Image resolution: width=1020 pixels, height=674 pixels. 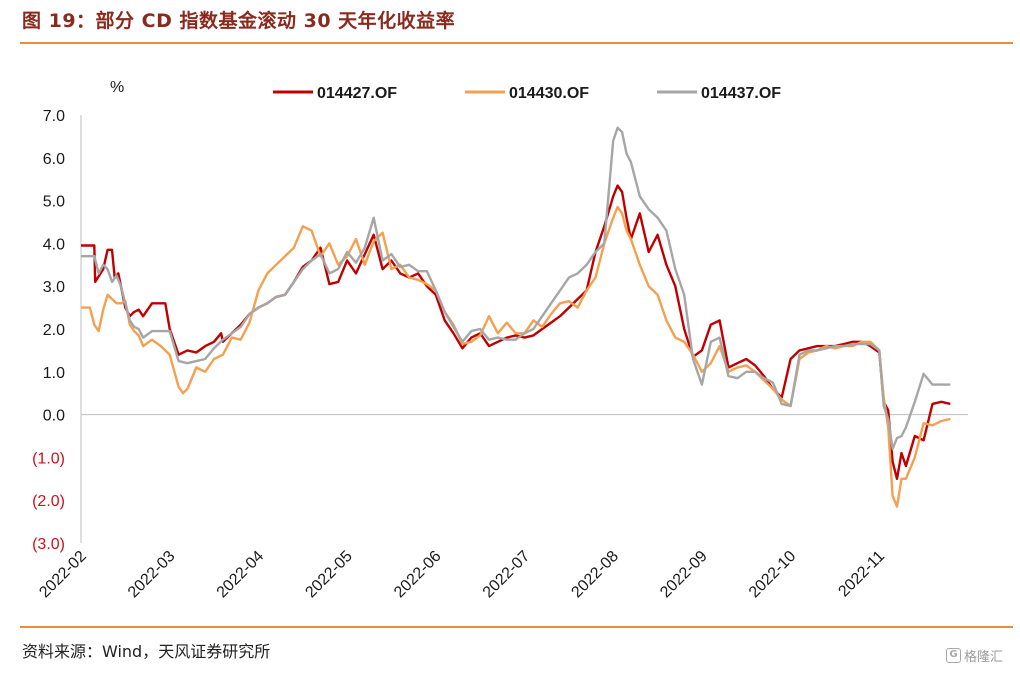 I want to click on x-tick-label: 2022-02, so click(x=63, y=575).